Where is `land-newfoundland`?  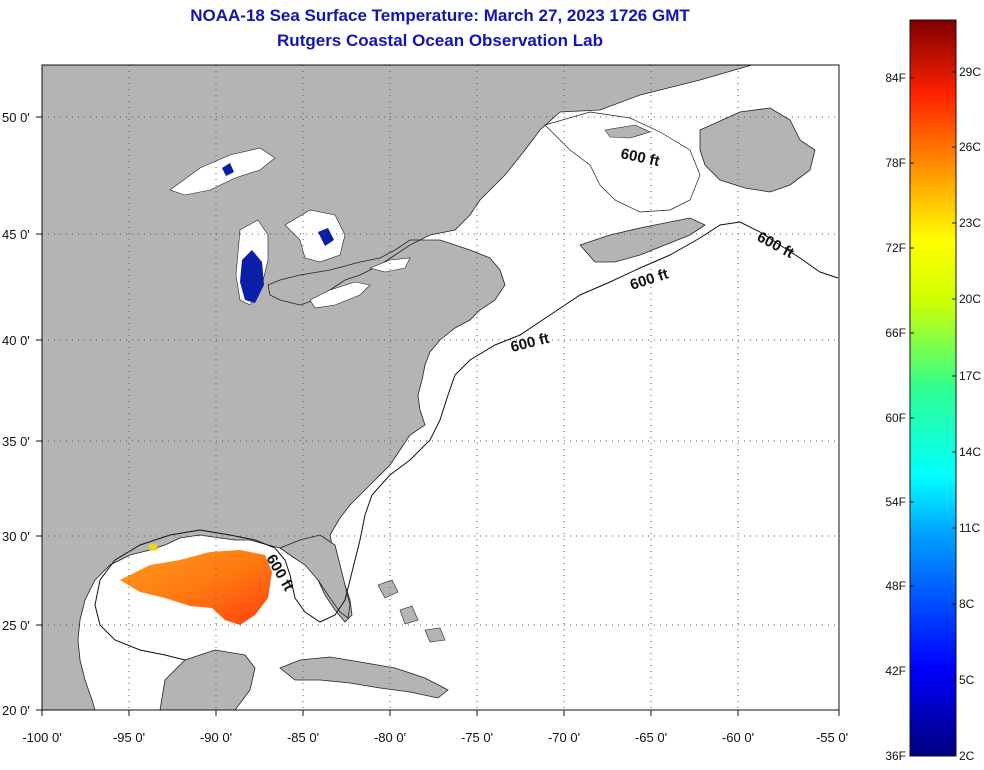 land-newfoundland is located at coordinates (757, 150).